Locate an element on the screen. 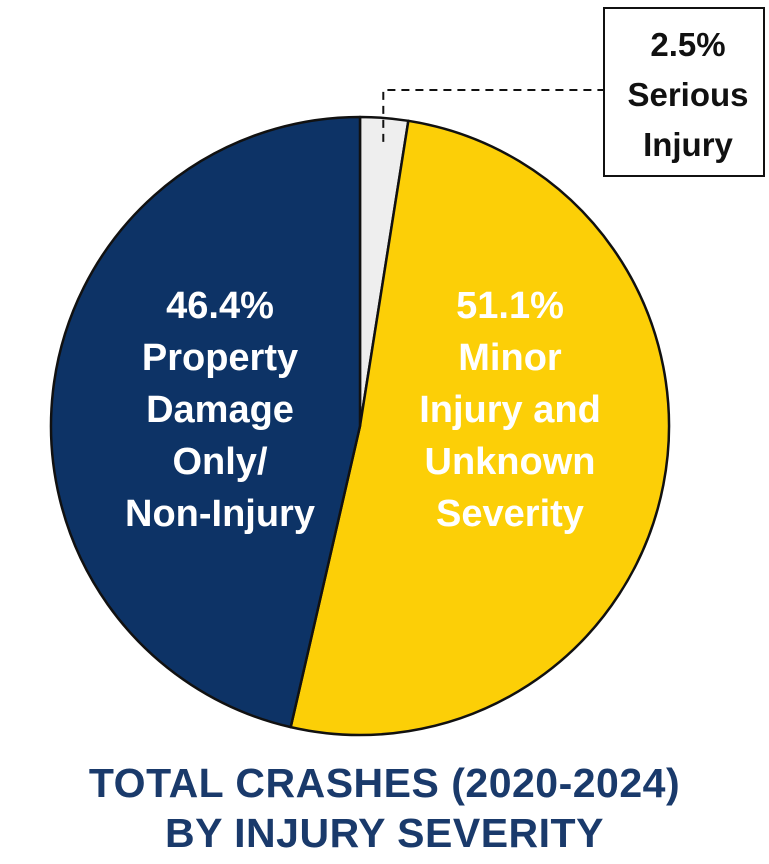  callout-box is located at coordinates (684, 92).